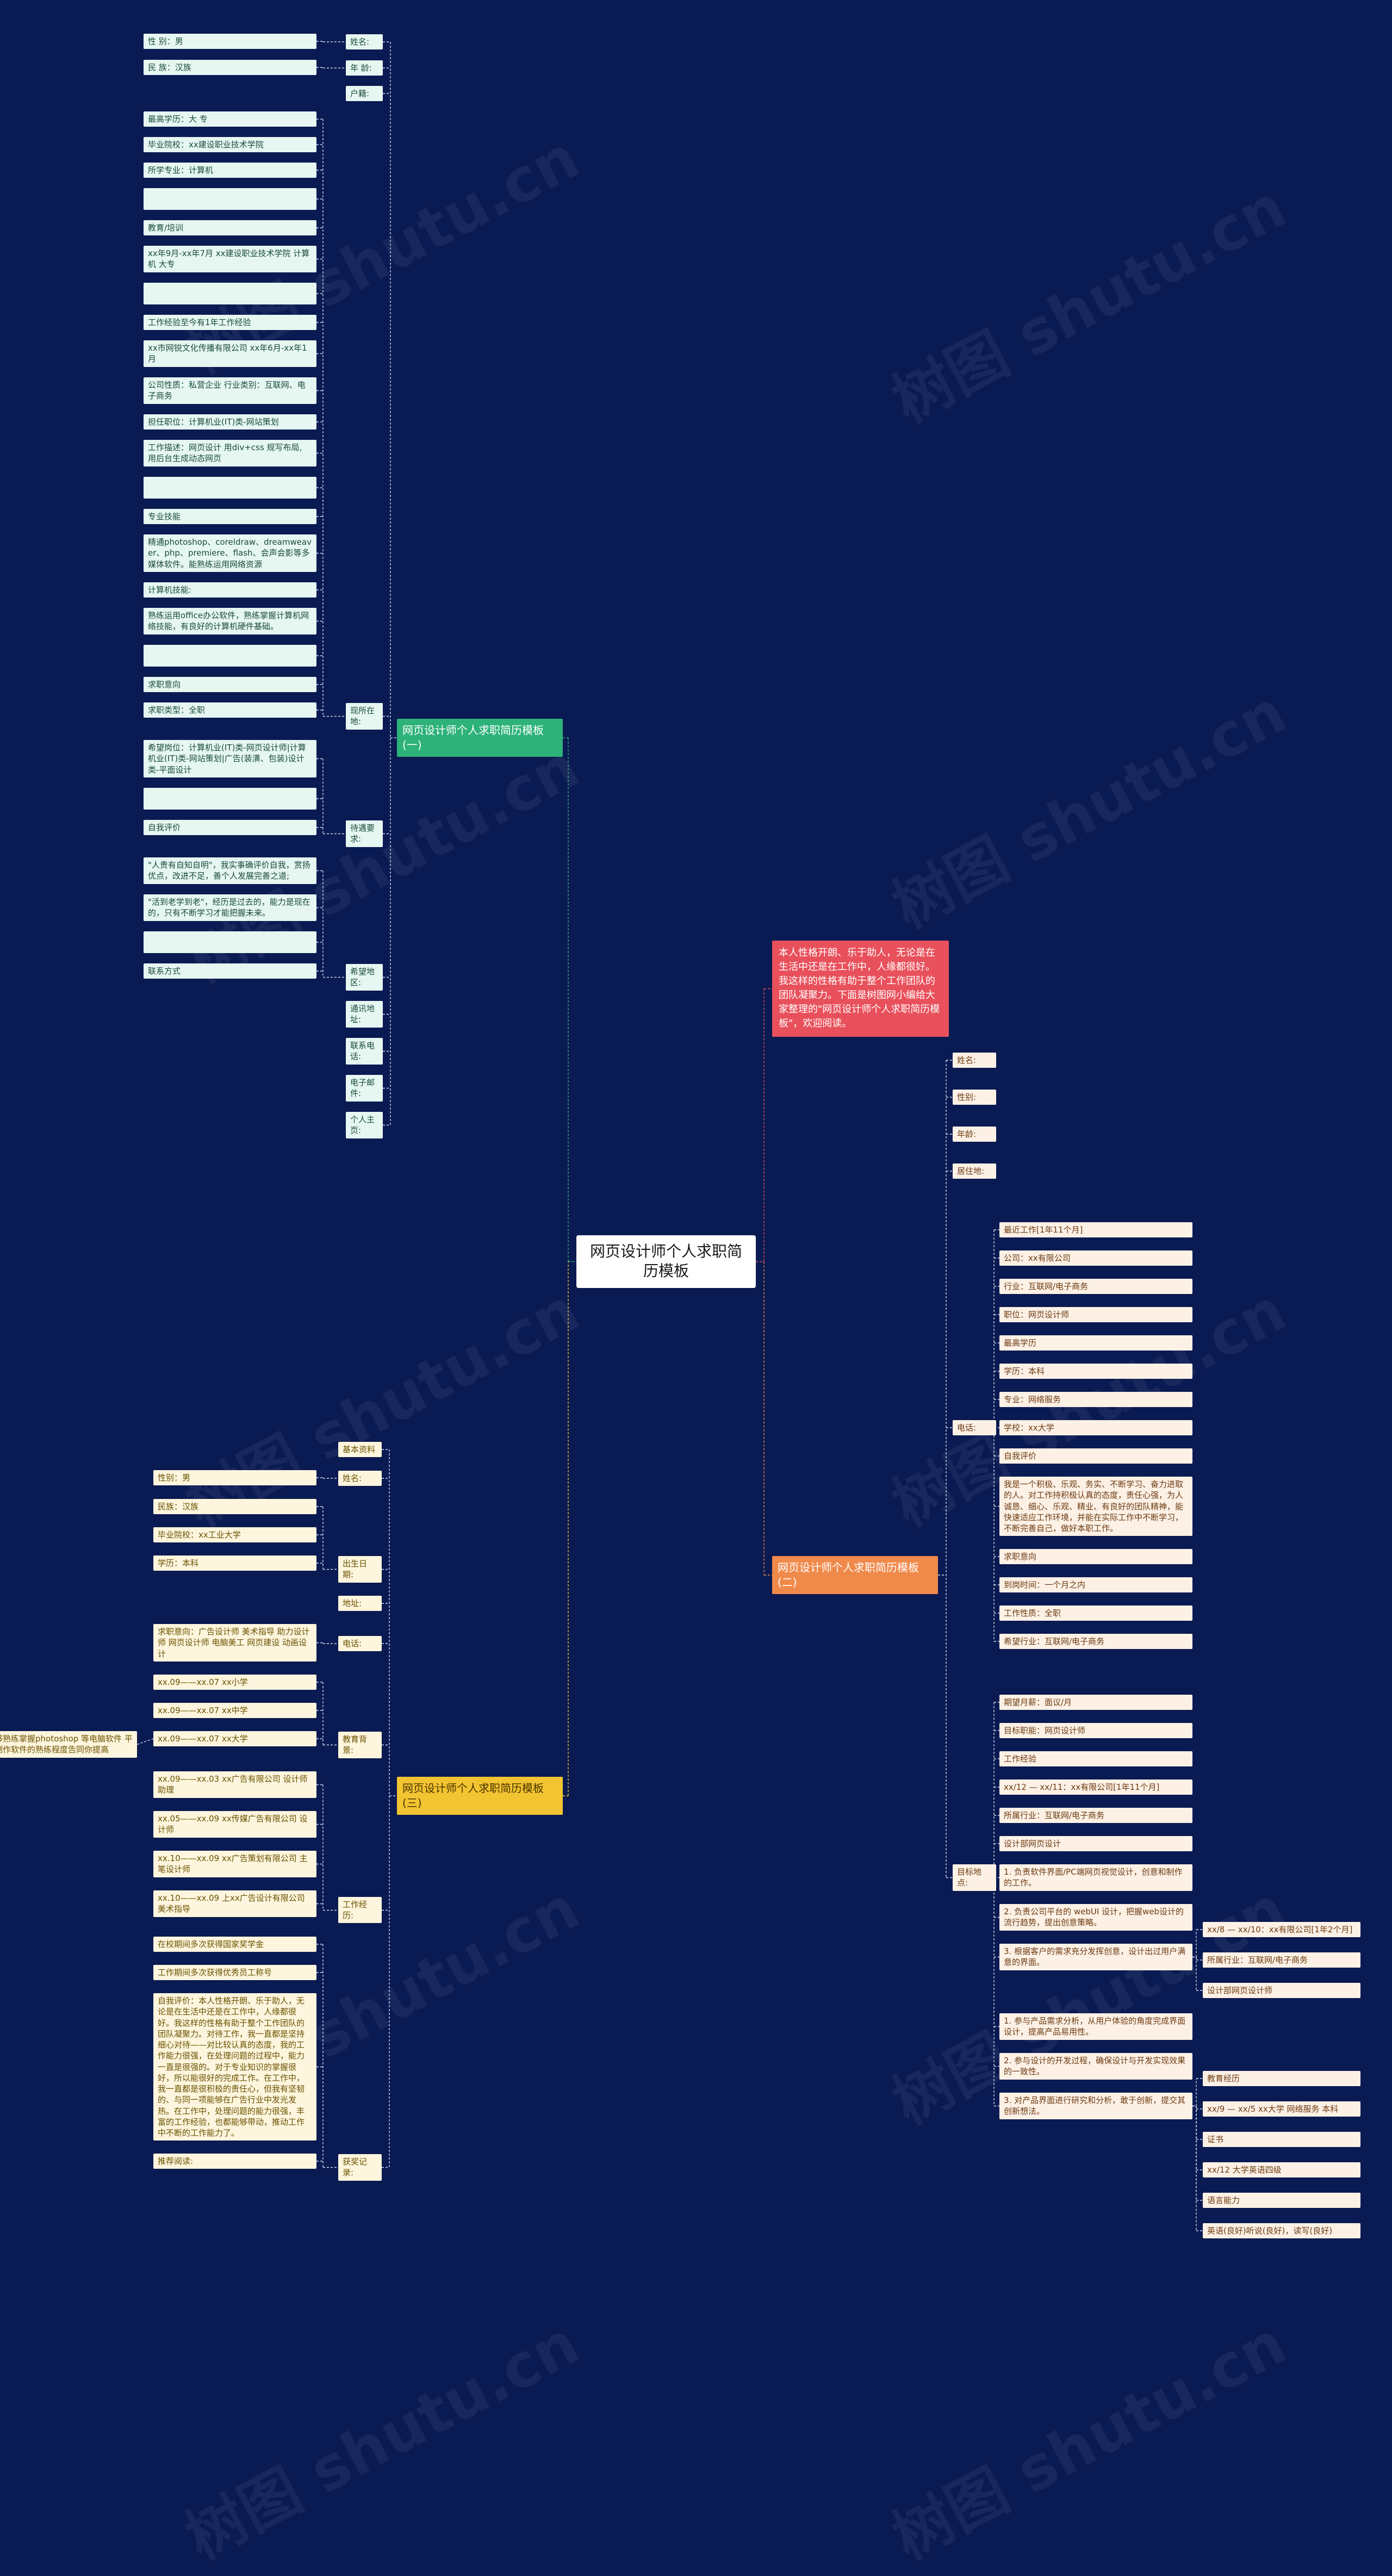 This screenshot has height=2576, width=1392. What do you see at coordinates (855, 1575) in the screenshot?
I see `branch-2-node: 网页设计师个人求职简历模板(二)` at bounding box center [855, 1575].